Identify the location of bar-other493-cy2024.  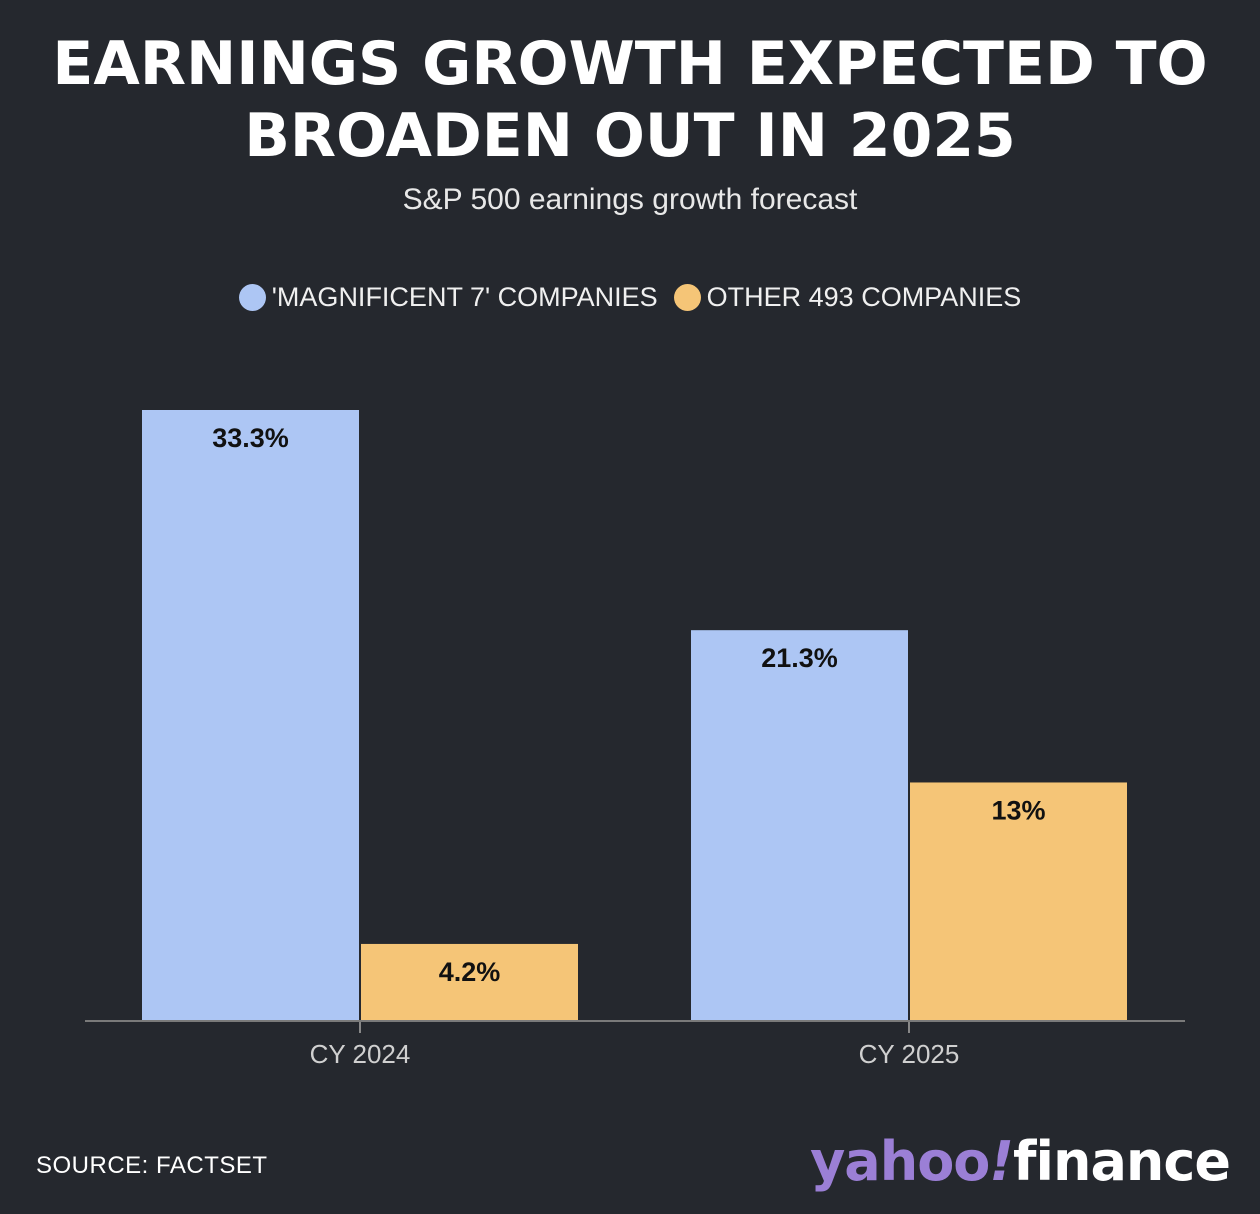
(469, 982).